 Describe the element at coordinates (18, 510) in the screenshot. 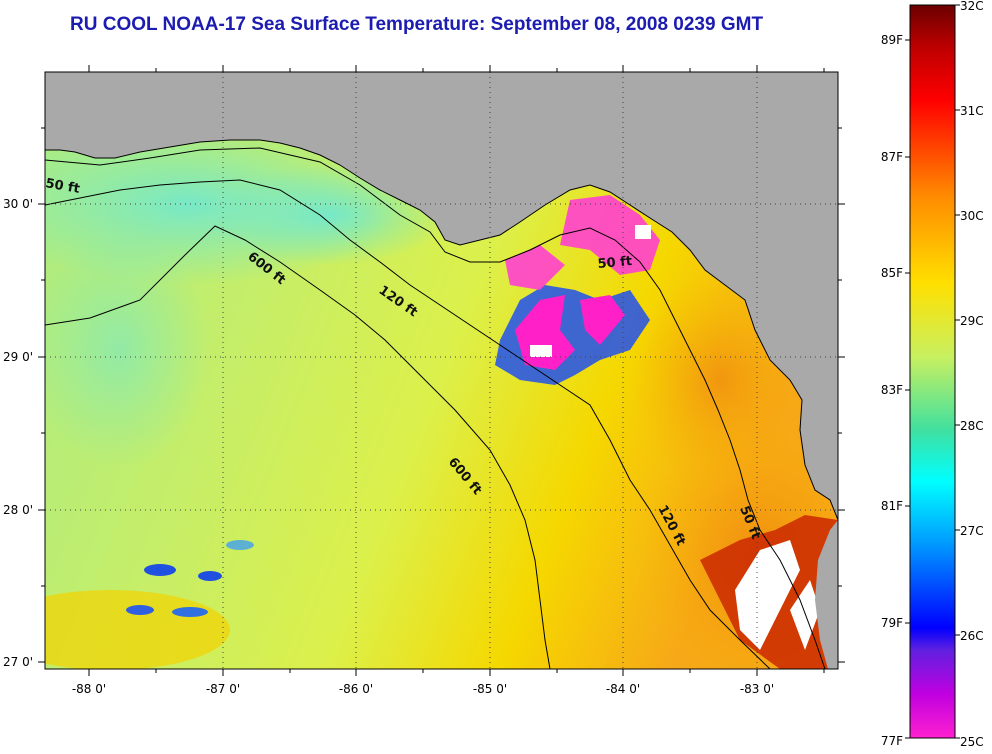

I see `lat-tick-label: 28 0'` at that location.